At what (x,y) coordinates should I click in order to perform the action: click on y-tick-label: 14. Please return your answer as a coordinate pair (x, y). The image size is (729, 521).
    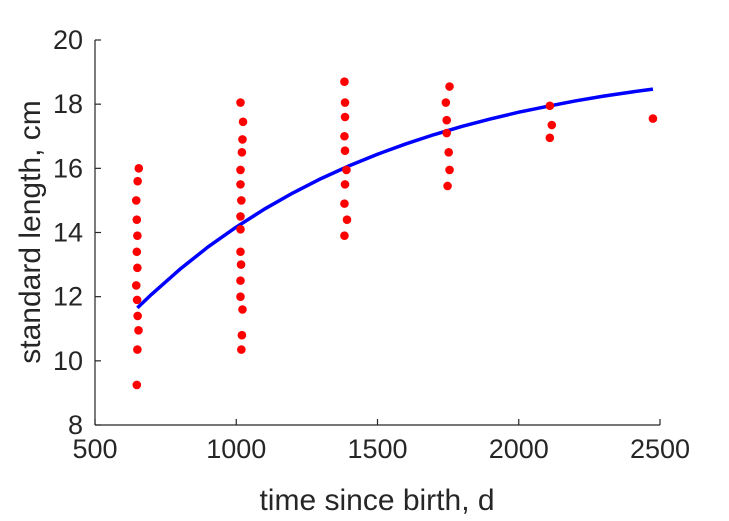
    Looking at the image, I should click on (68, 233).